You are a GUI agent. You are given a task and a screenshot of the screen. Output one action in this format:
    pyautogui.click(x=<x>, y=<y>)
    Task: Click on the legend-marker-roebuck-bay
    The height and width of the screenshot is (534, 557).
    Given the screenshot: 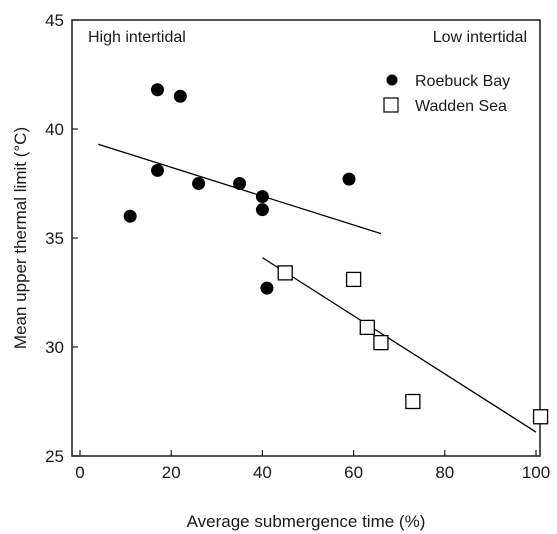 What is the action you would take?
    pyautogui.click(x=392, y=80)
    